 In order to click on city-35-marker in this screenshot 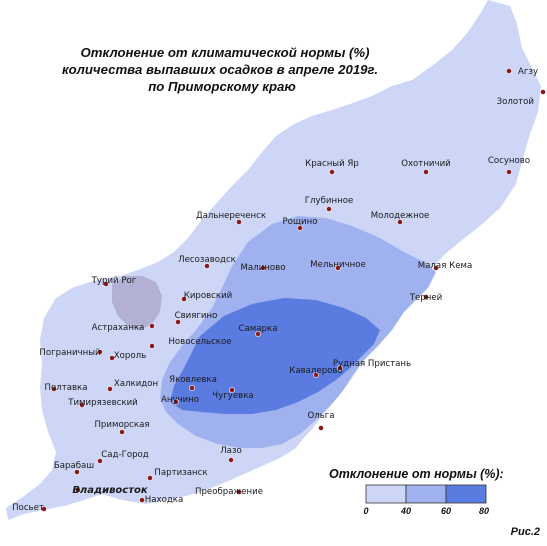, I will do `click(77, 472)`.